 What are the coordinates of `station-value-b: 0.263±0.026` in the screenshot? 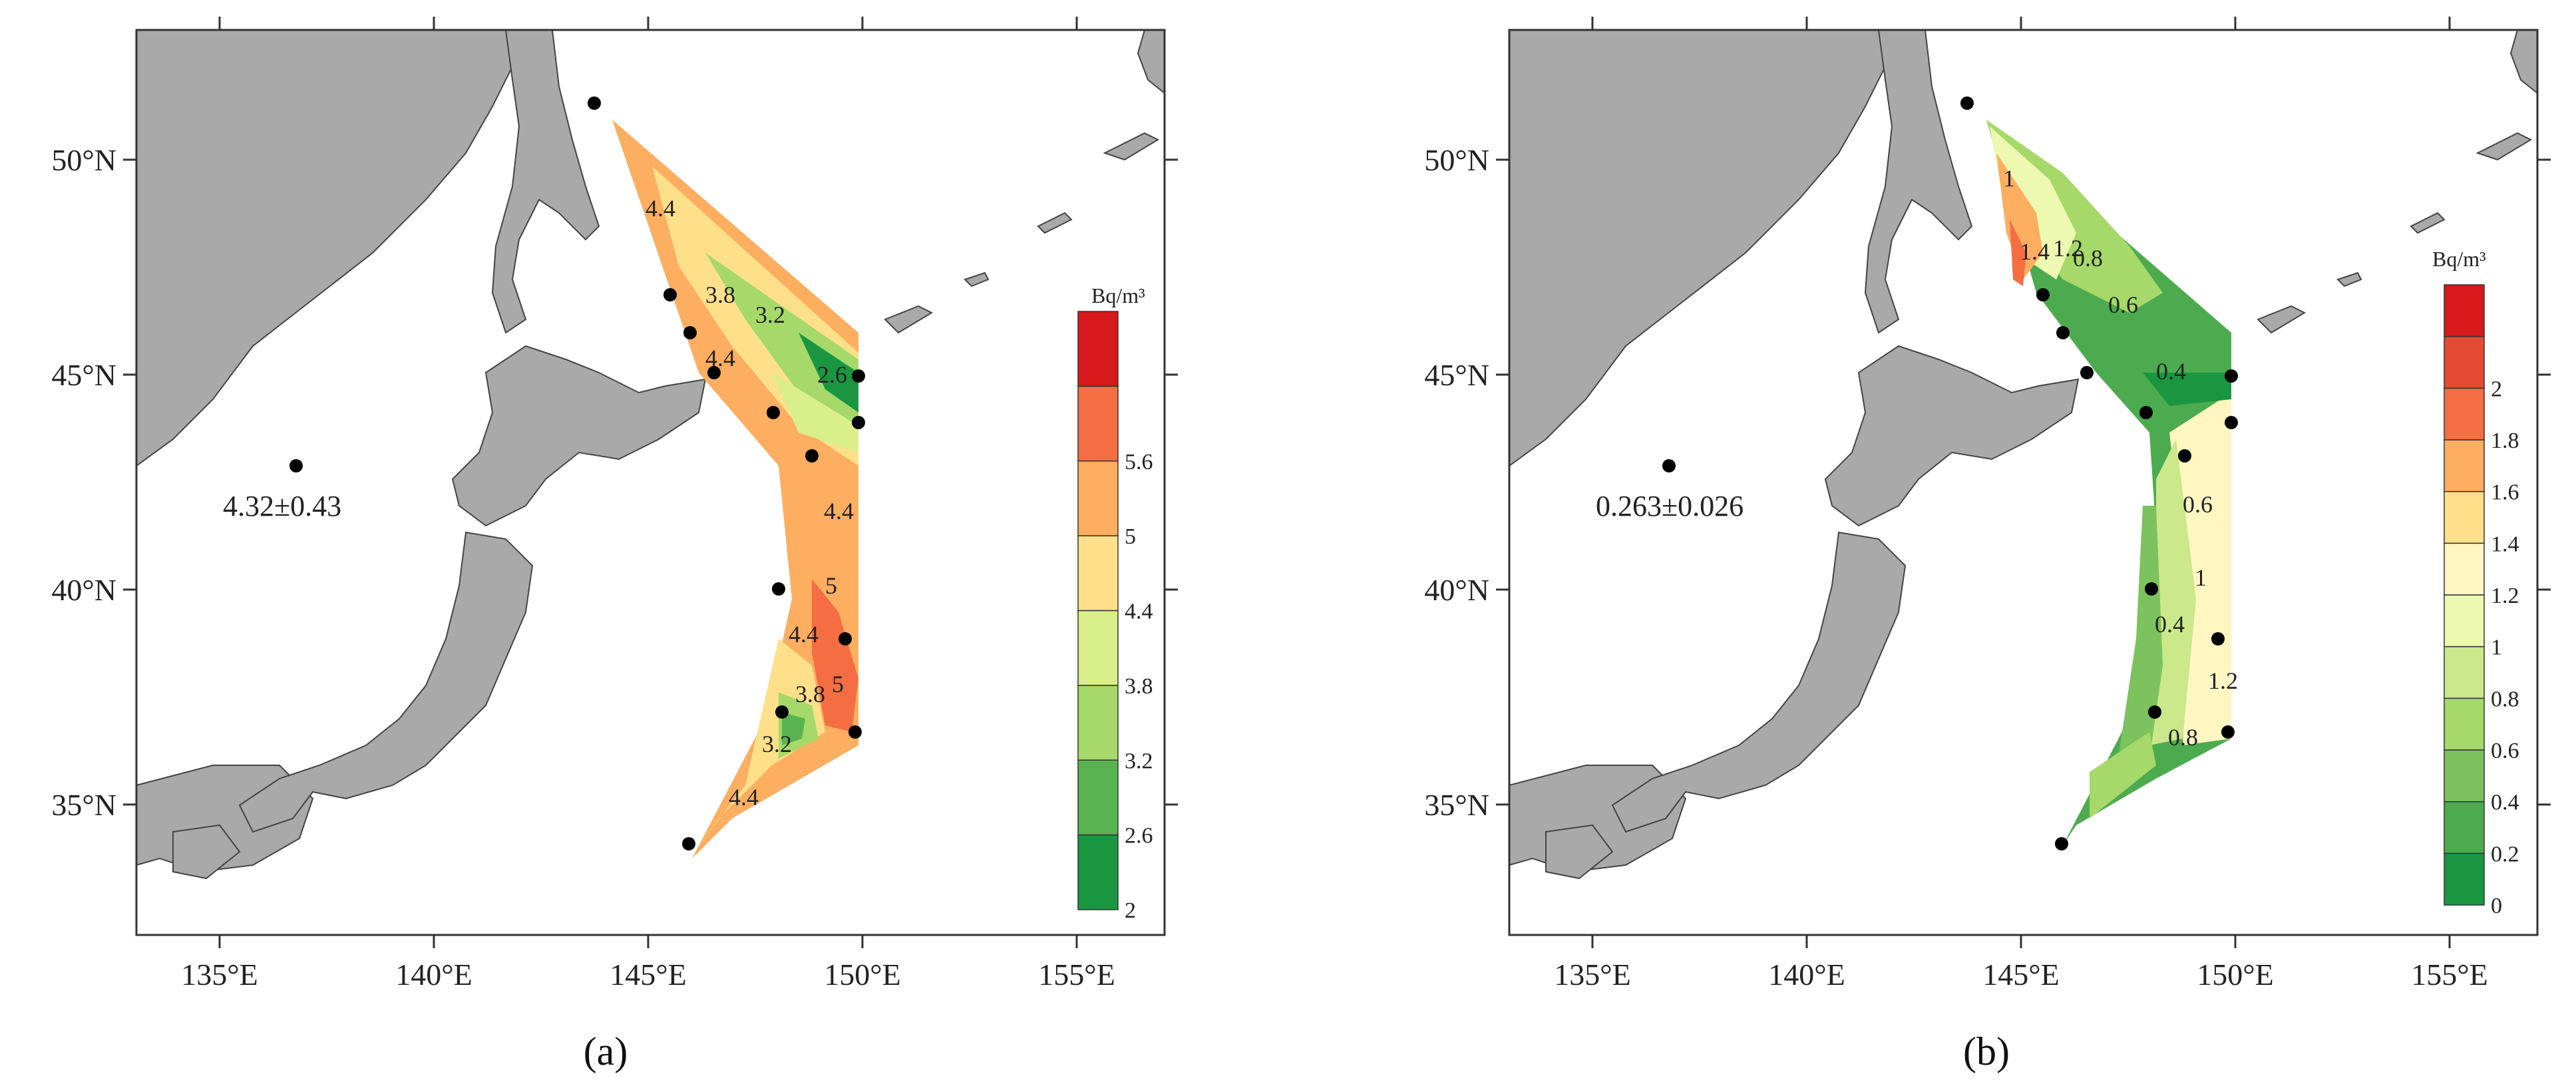 It's located at (1670, 506).